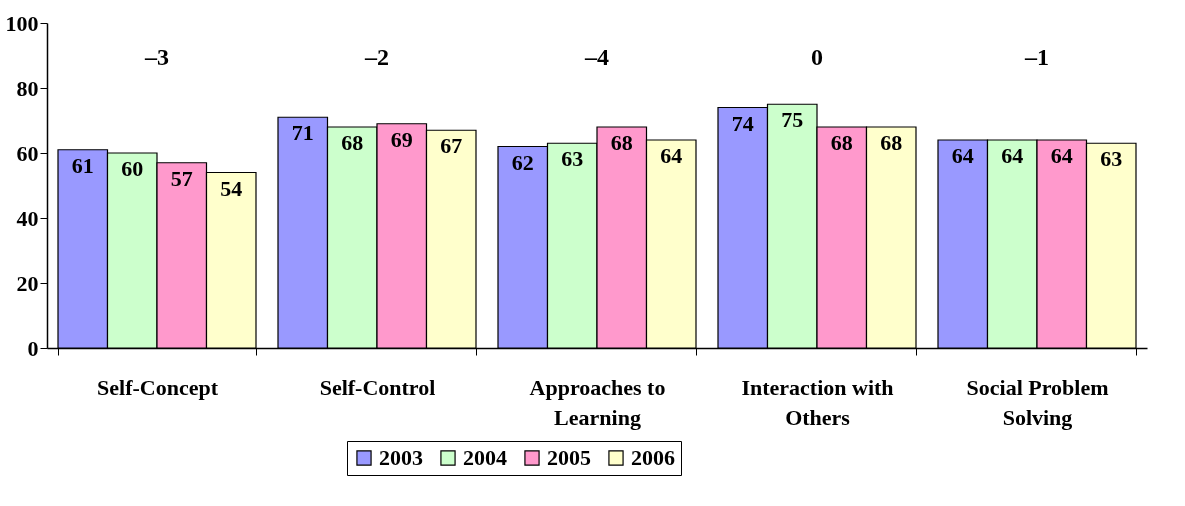 The width and height of the screenshot is (1185, 506). Describe the element at coordinates (231, 188) in the screenshot. I see `data-label: 54` at that location.